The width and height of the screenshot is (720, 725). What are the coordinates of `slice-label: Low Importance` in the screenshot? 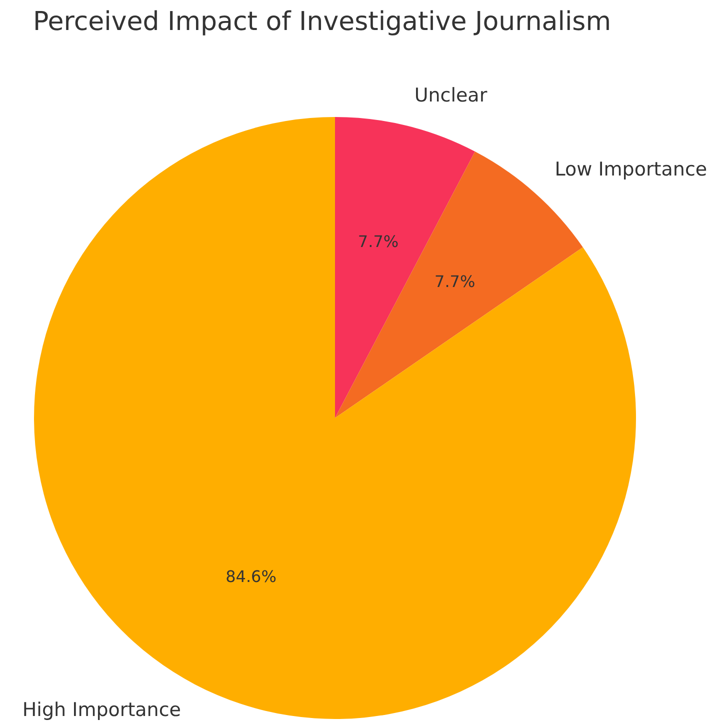 It's located at (631, 169).